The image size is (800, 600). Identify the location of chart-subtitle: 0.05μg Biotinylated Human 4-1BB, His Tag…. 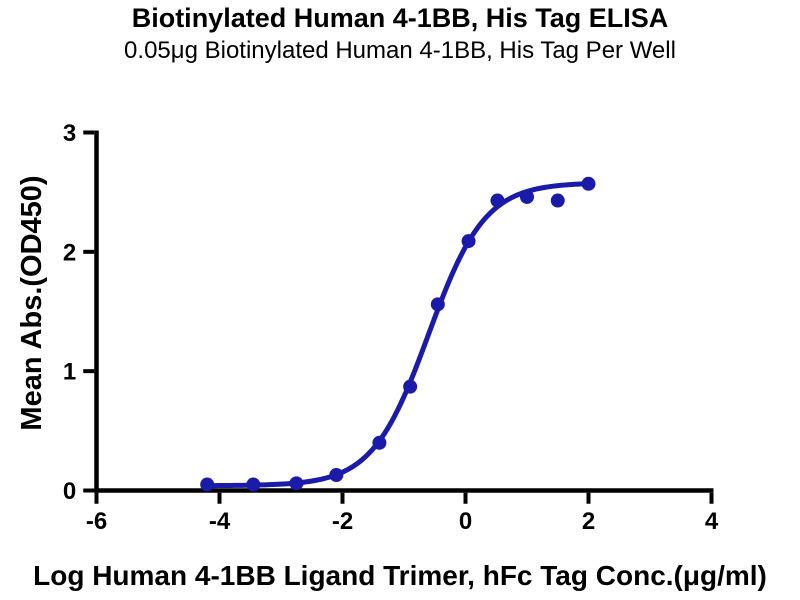
(400, 50).